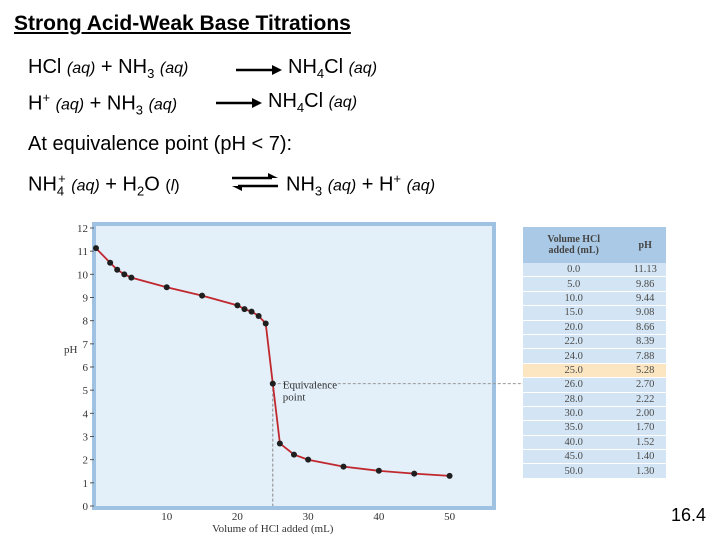 This screenshot has width=720, height=540. What do you see at coordinates (645, 414) in the screenshot?
I see `cell-ph: 2.00` at bounding box center [645, 414].